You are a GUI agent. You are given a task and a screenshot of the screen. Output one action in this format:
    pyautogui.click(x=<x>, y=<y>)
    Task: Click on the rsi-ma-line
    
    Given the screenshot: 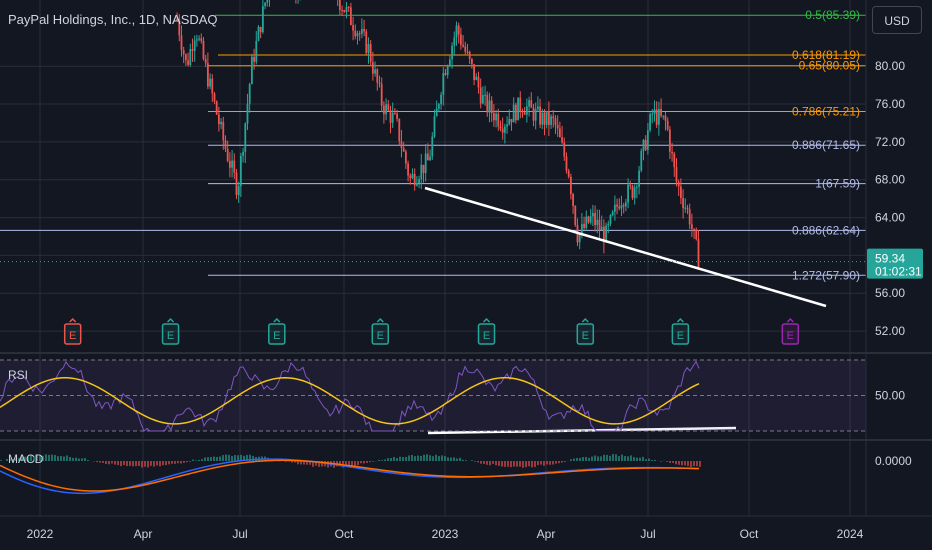 What is the action you would take?
    pyautogui.click(x=350, y=400)
    